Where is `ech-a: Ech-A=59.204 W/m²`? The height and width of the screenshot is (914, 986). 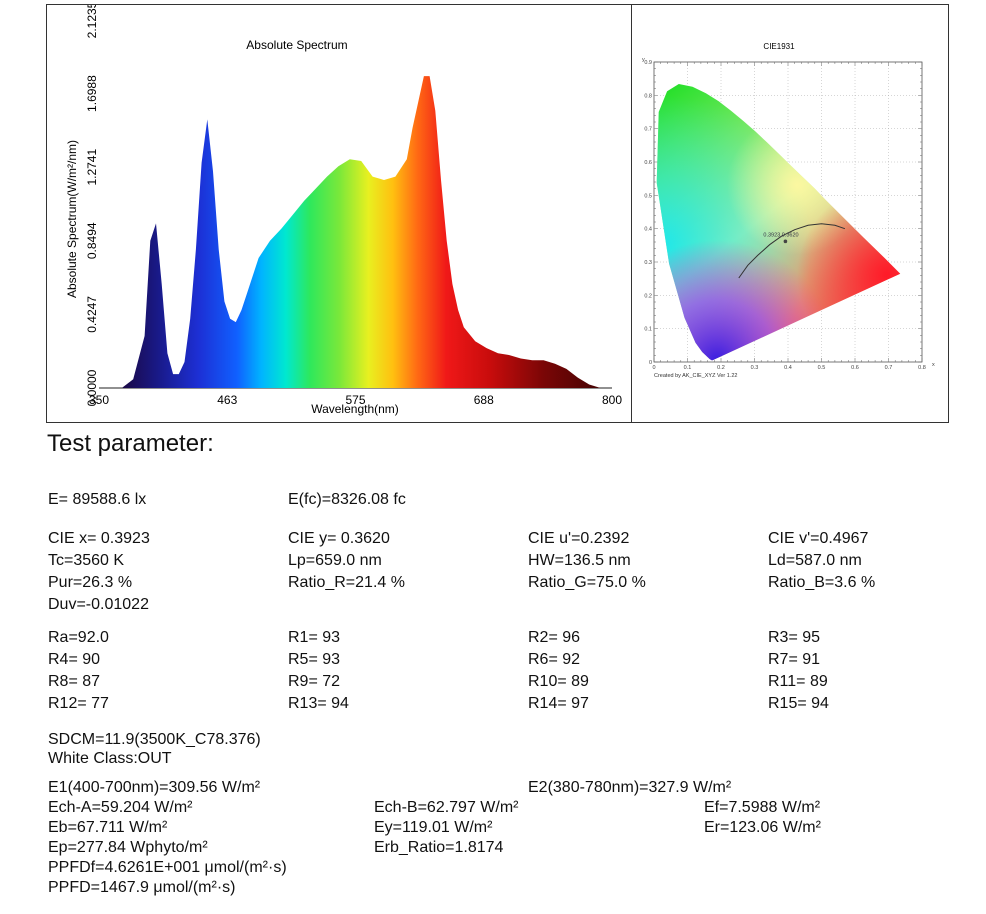
ech-a: Ech-A=59.204 W/m² is located at coordinates (120, 807).